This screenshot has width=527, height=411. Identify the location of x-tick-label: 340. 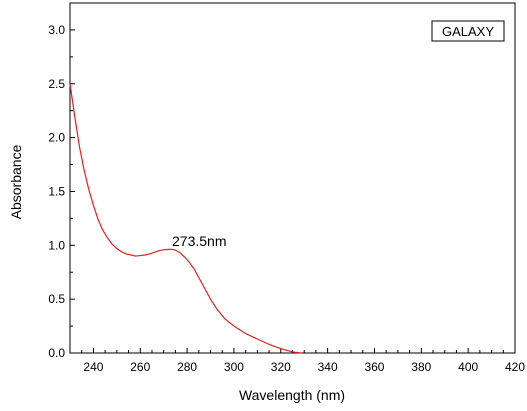
(328, 367).